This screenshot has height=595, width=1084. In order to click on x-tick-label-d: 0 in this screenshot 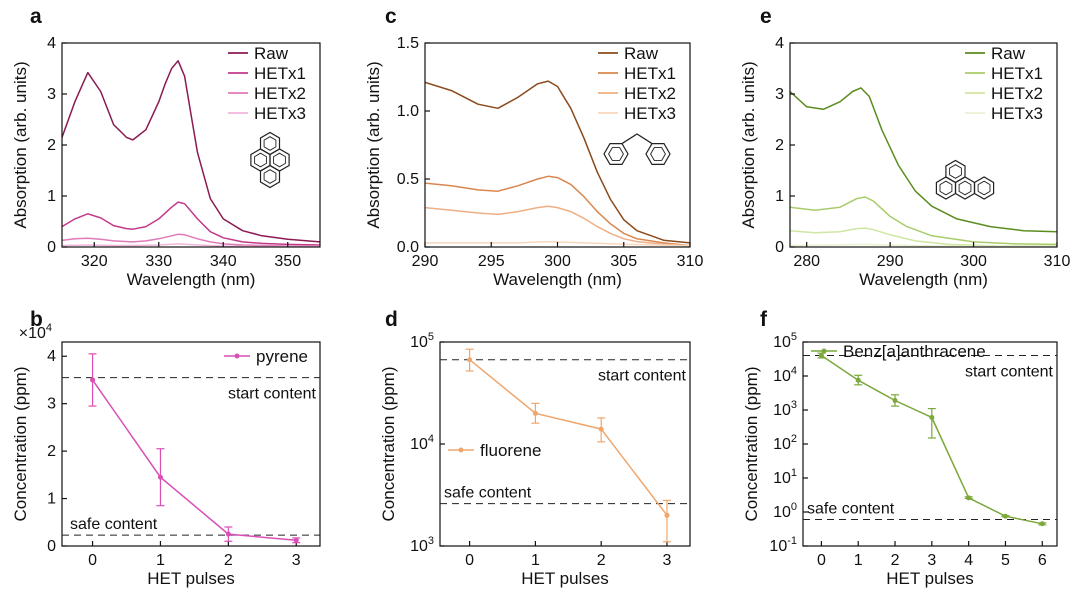, I will do `click(469, 560)`.